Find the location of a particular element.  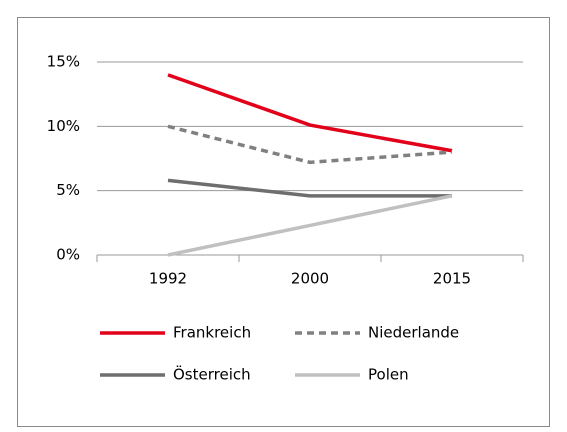

legend-label: Polen is located at coordinates (388, 375).